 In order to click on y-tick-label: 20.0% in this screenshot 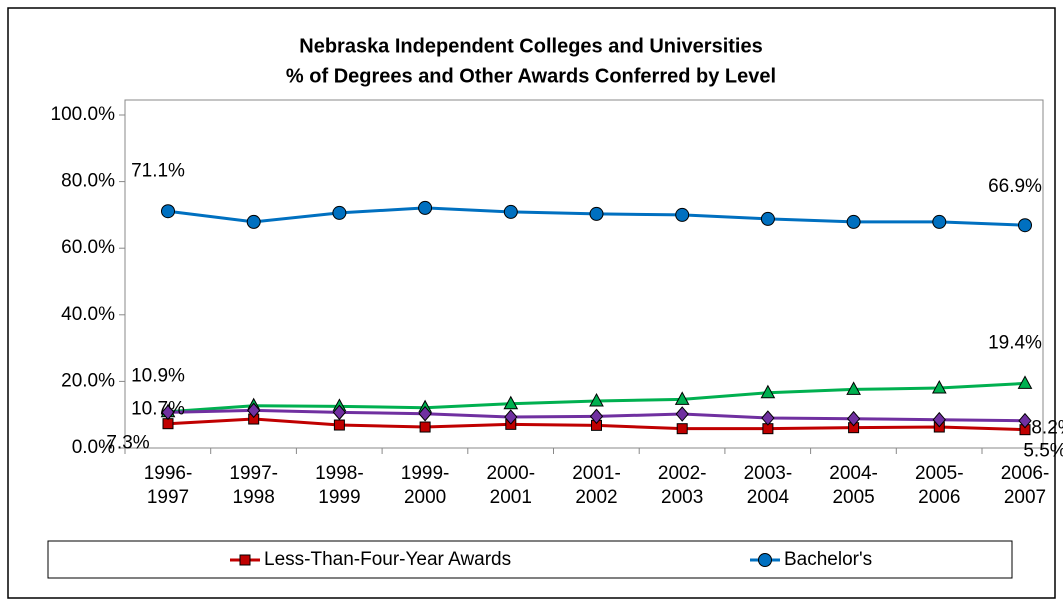, I will do `click(88, 380)`.